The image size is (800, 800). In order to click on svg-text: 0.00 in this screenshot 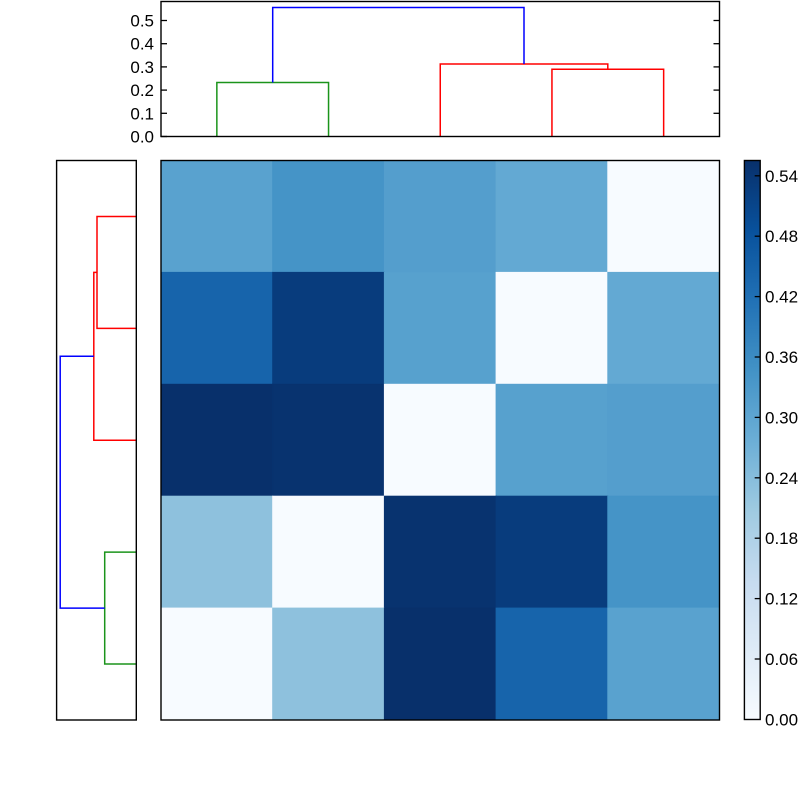, I will do `click(781, 719)`.